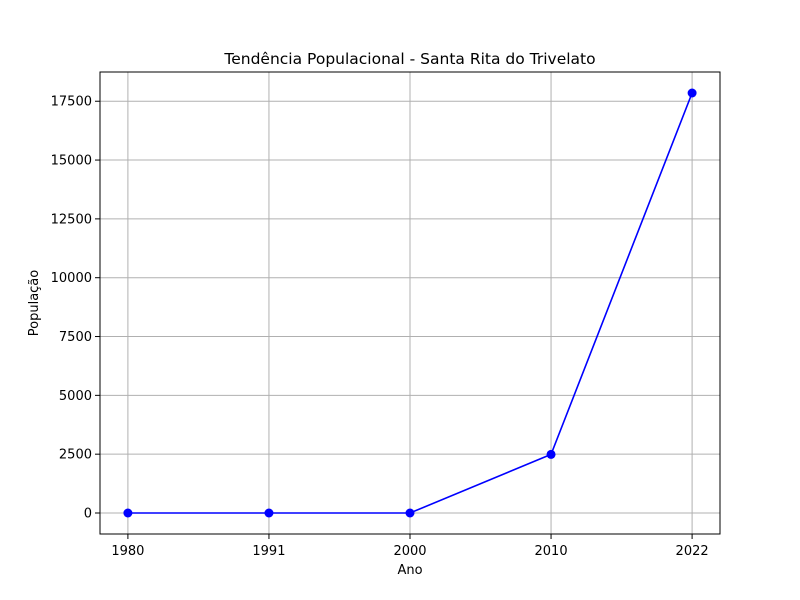 This screenshot has width=800, height=600. I want to click on x-tick-label: 2000, so click(409, 551).